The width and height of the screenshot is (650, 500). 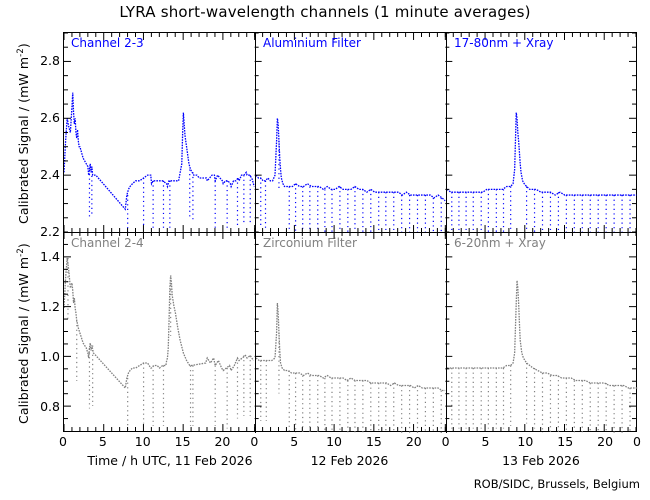 What do you see at coordinates (50, 406) in the screenshot?
I see `y-tick-label: 0.8` at bounding box center [50, 406].